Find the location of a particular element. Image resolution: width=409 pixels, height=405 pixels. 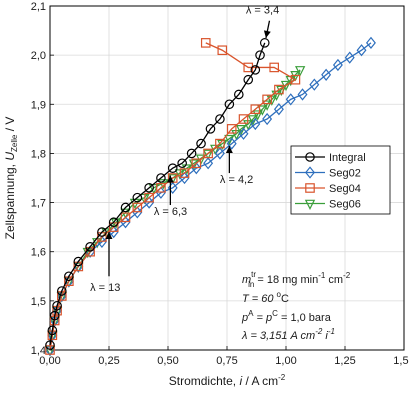

param-temperature: T = 60 oC is located at coordinates (265, 297).